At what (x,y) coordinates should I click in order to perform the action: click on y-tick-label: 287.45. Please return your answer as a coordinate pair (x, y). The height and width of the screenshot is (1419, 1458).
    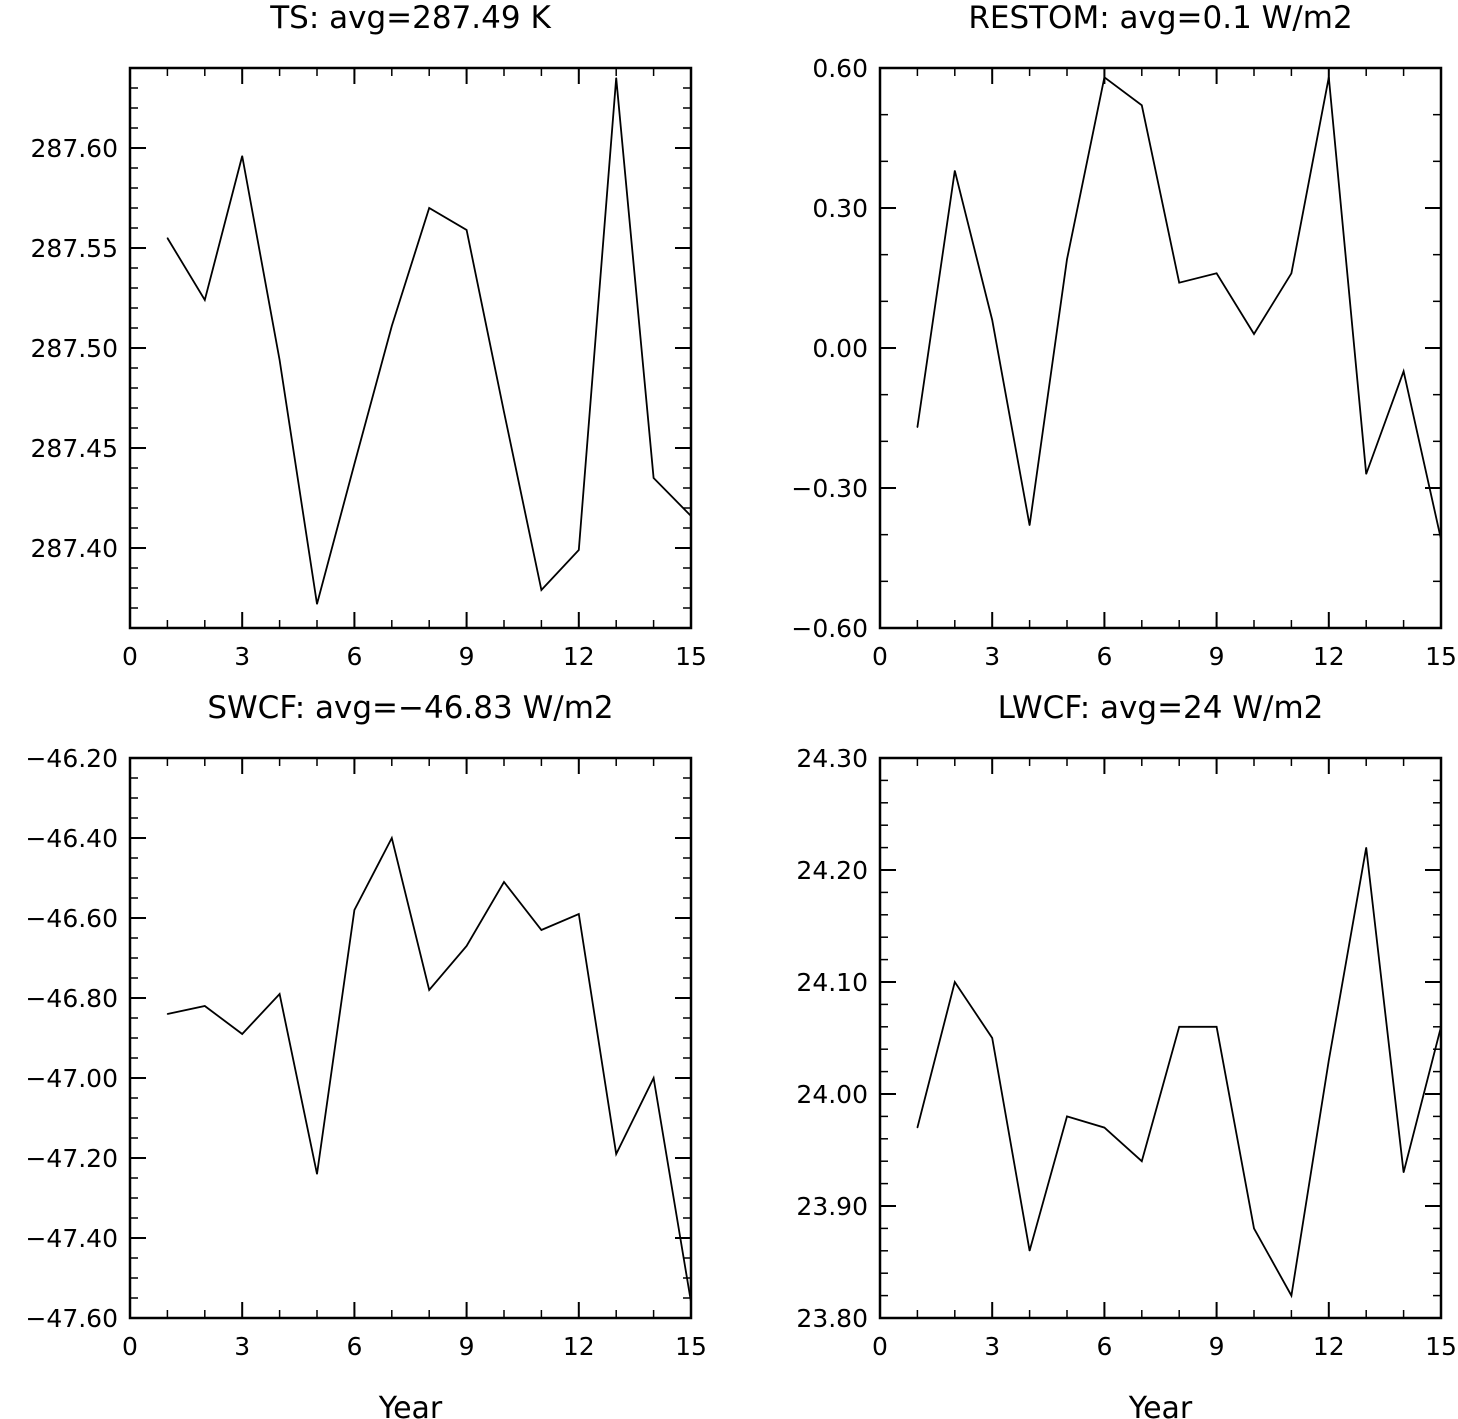
    Looking at the image, I should click on (74, 448).